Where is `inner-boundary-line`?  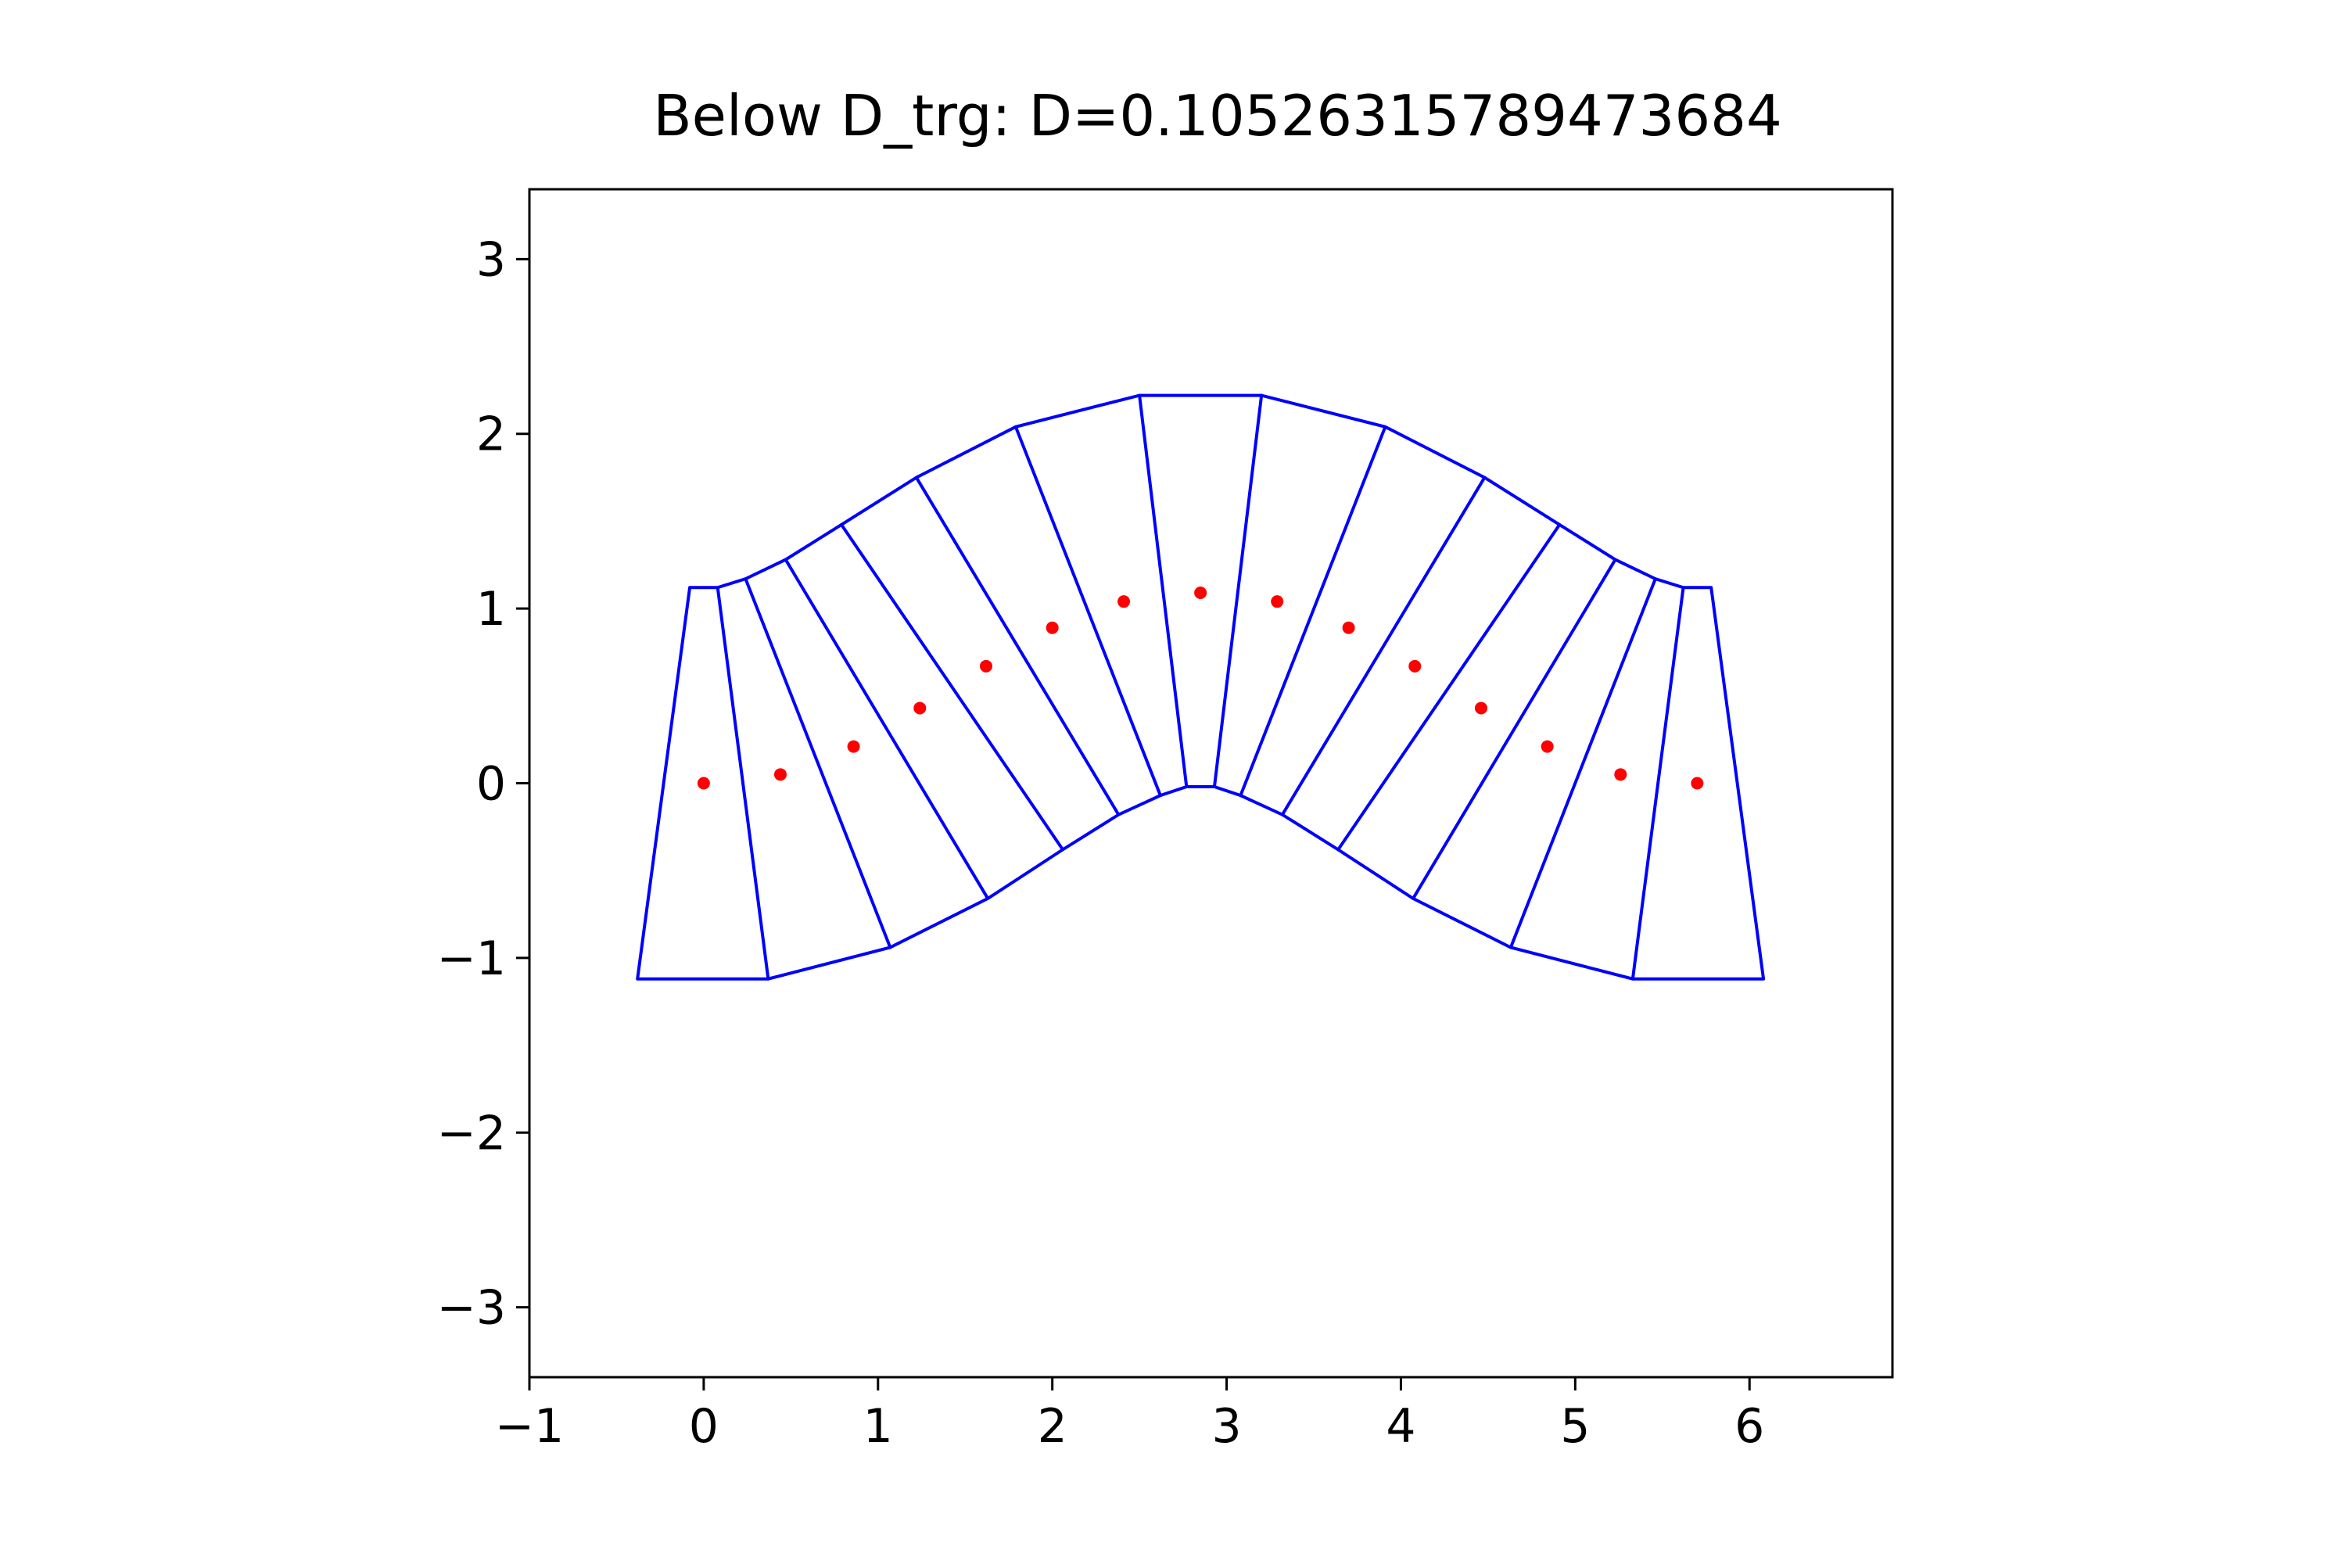
inner-boundary-line is located at coordinates (1200, 882).